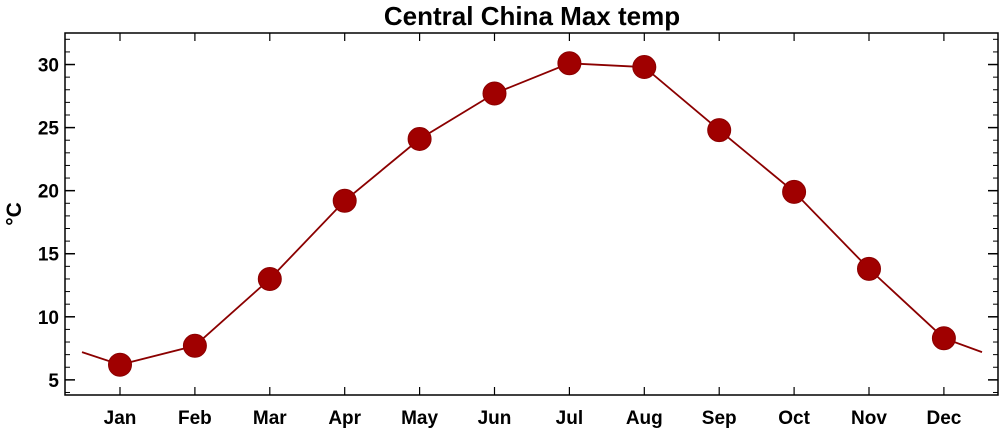  What do you see at coordinates (49, 255) in the screenshot?
I see `y-tick-label: 15` at bounding box center [49, 255].